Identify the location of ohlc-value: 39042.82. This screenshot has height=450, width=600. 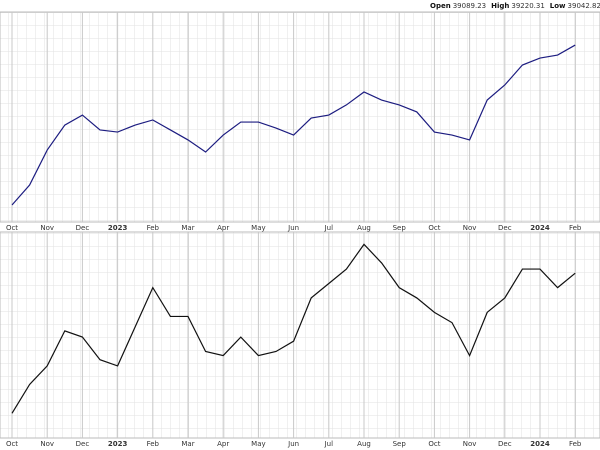
(584, 6).